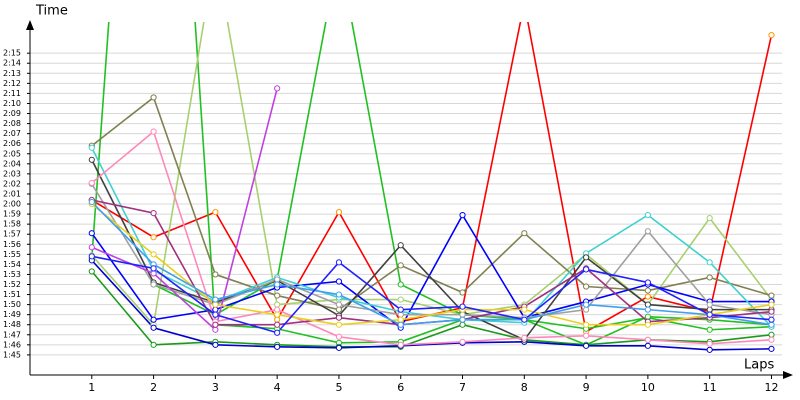 The image size is (800, 400). What do you see at coordinates (12, 173) in the screenshot?
I see `y-tick-label: 2:03` at bounding box center [12, 173].